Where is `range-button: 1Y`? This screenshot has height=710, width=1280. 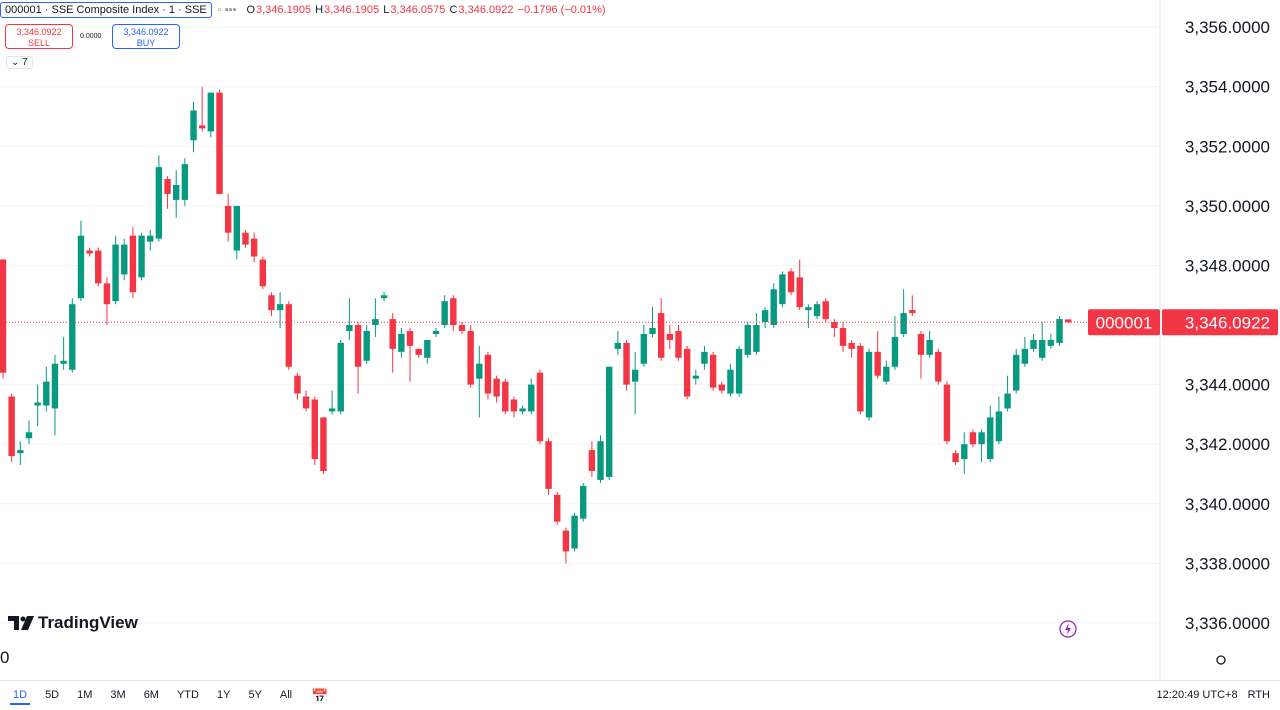 range-button: 1Y is located at coordinates (223, 695).